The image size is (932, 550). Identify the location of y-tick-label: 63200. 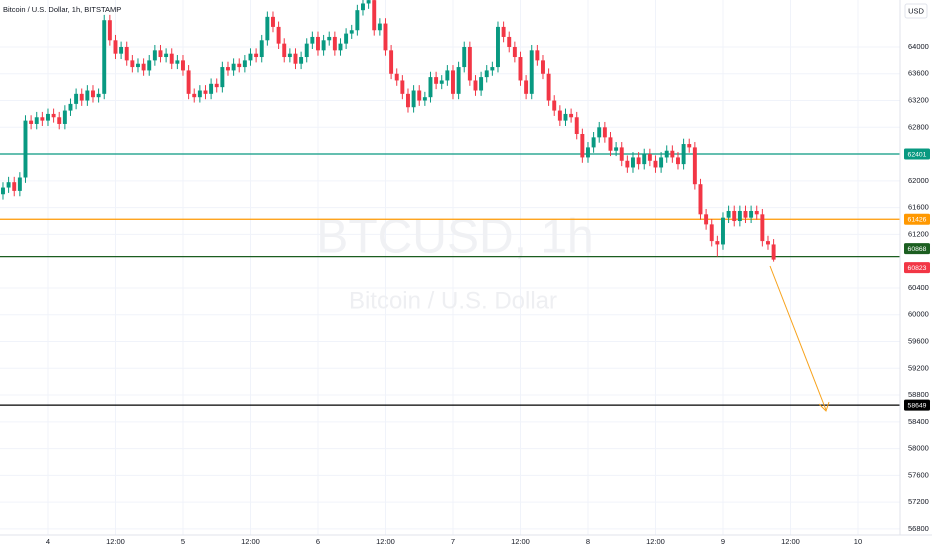
(918, 100).